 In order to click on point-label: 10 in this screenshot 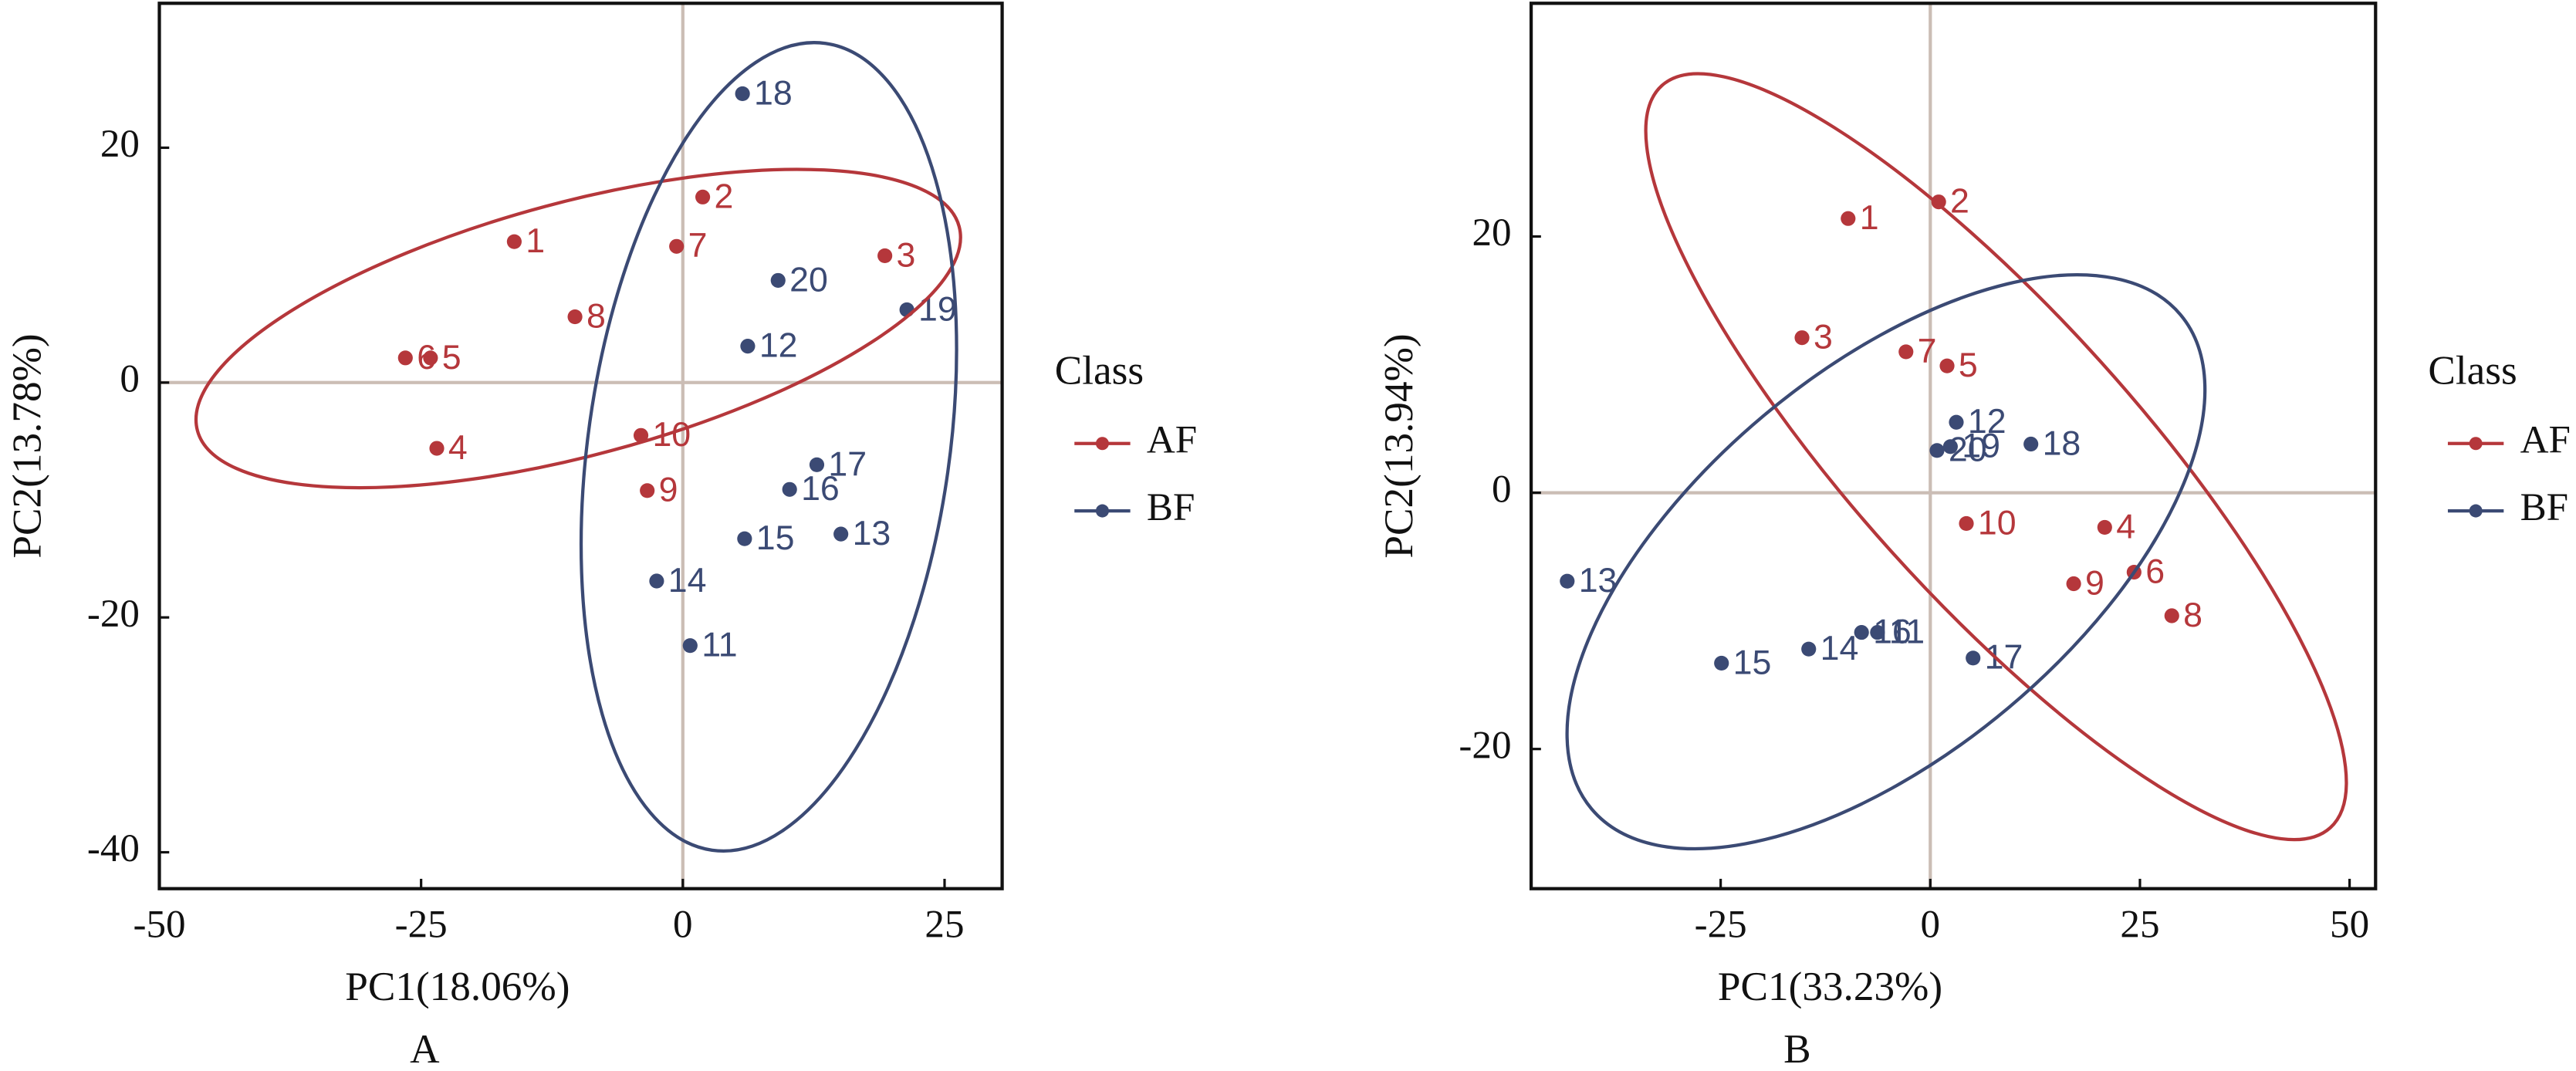, I will do `click(671, 435)`.